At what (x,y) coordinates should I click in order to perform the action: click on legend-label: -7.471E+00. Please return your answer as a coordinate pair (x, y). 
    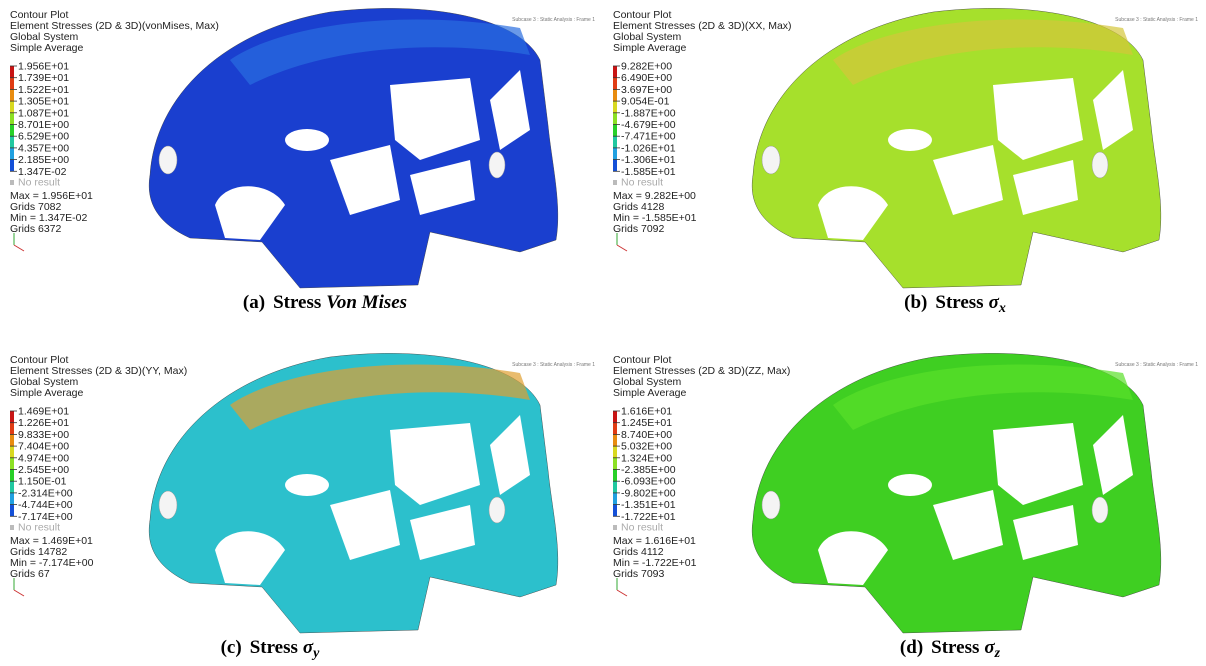
    Looking at the image, I should click on (648, 137).